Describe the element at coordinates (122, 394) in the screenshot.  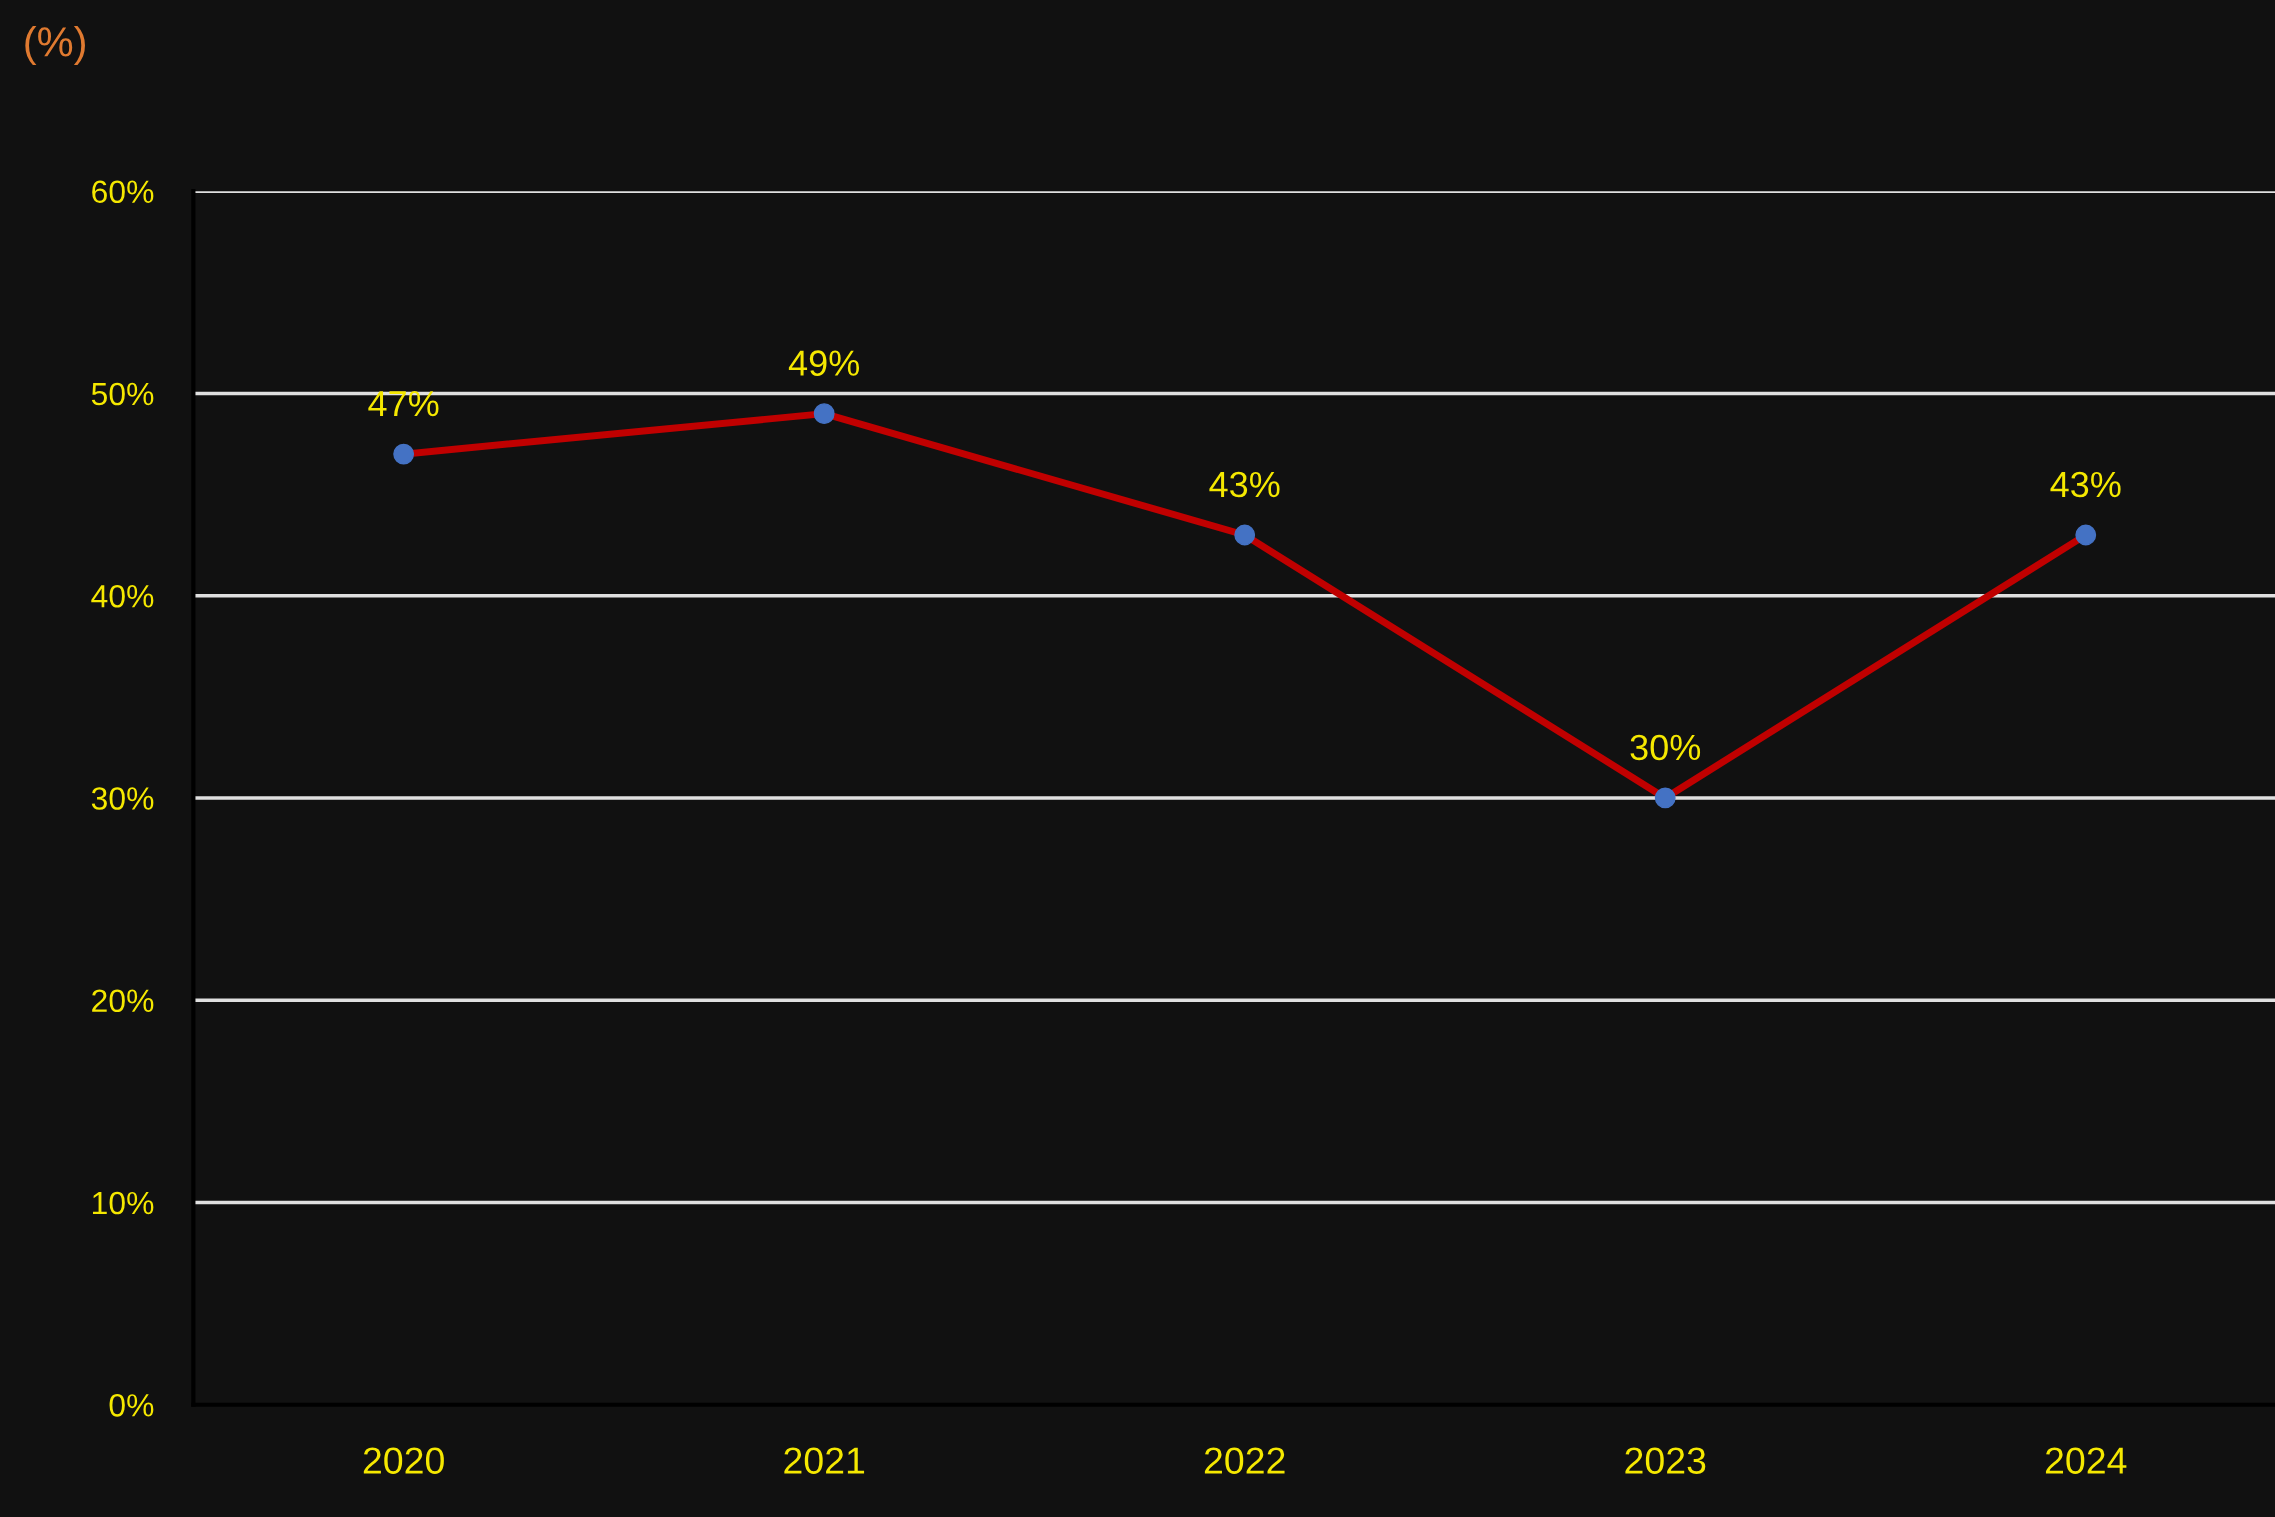
I see `y-tick-label: 50%` at that location.